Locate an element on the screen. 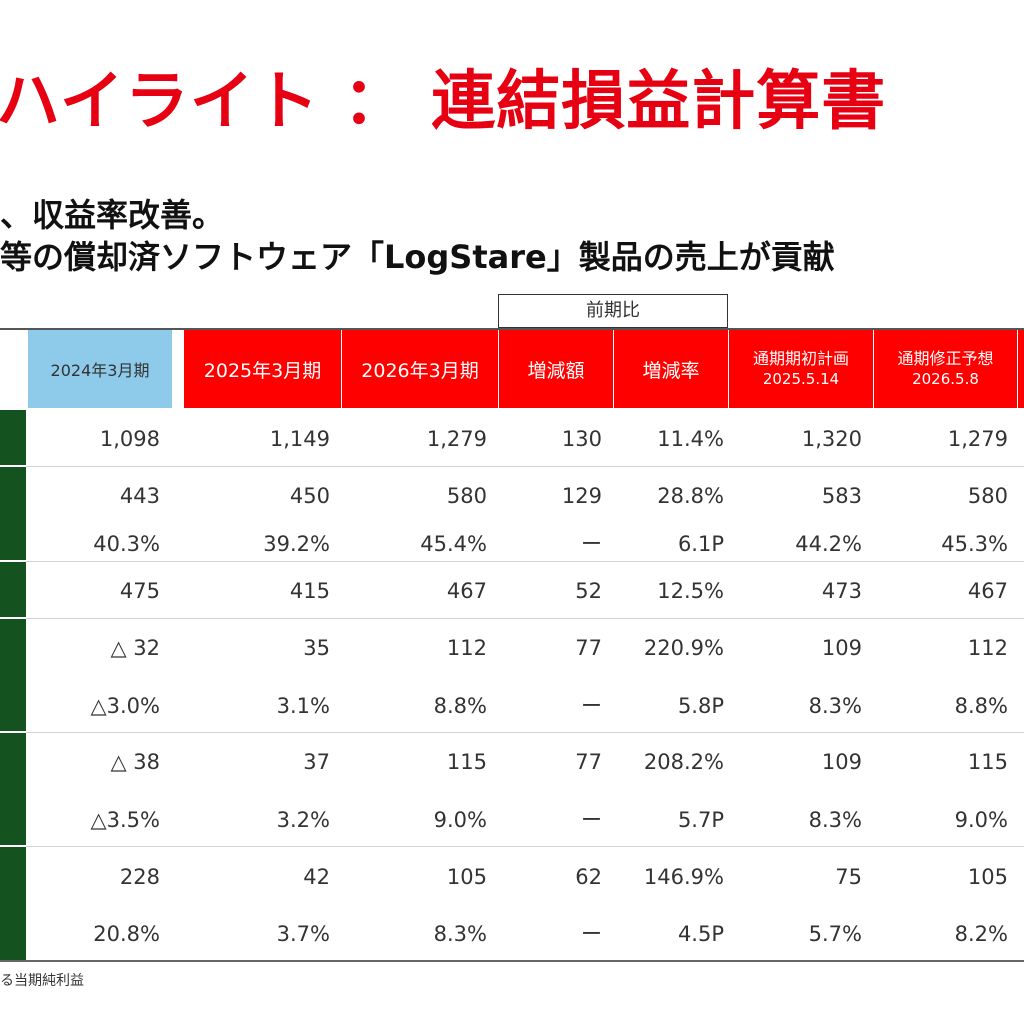 The height and width of the screenshot is (1024, 1024). table-cell: 42 is located at coordinates (316, 877).